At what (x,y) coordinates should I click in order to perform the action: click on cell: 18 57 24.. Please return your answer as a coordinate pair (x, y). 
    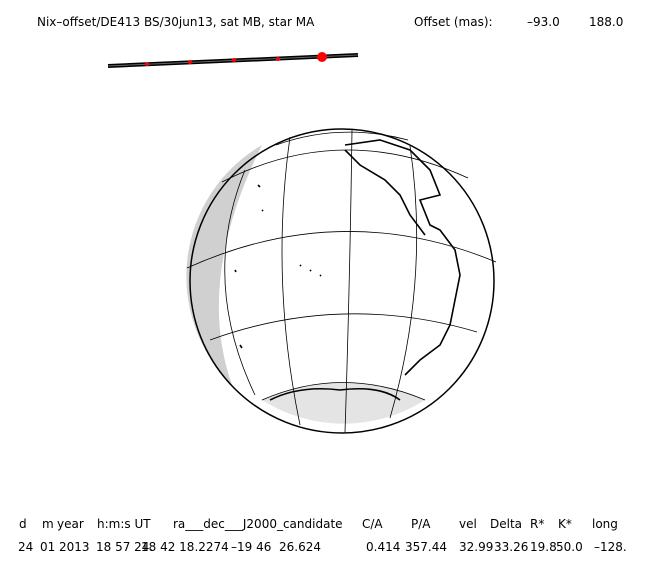
    Looking at the image, I should click on (124, 547).